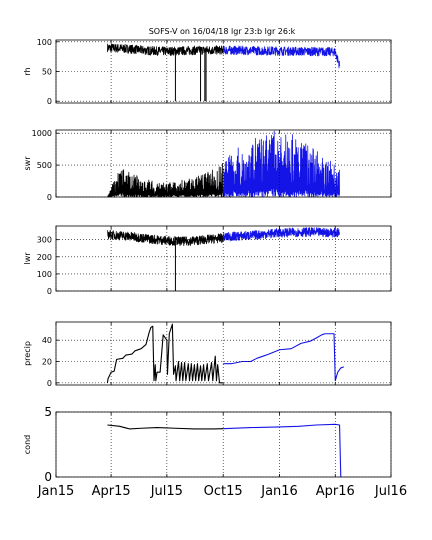 This screenshot has width=432, height=540. Describe the element at coordinates (44, 274) in the screenshot. I see `lwr-ytick-label-1: 100` at that location.